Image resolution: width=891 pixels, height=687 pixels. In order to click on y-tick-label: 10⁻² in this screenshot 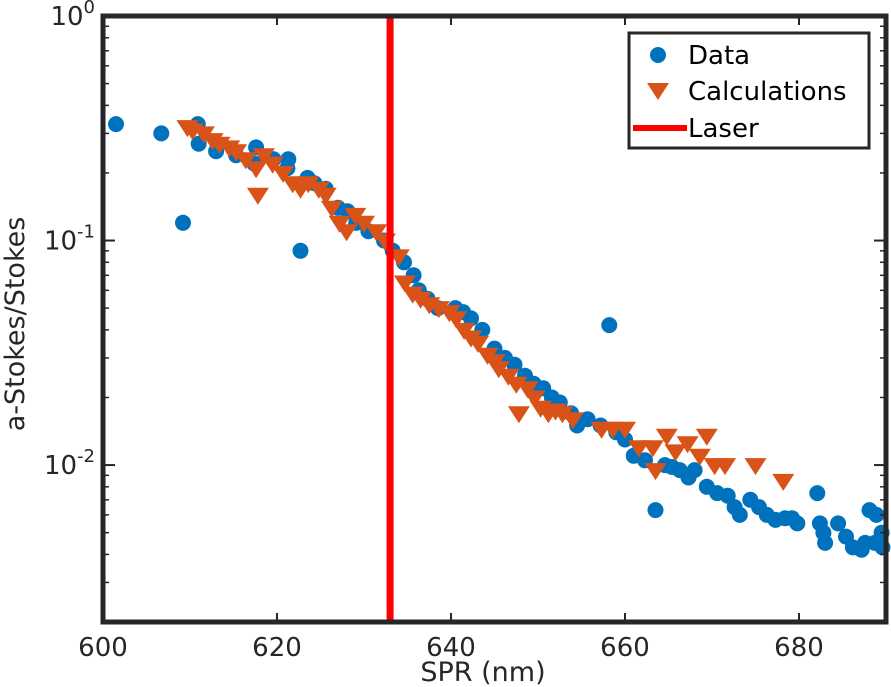, I will do `click(69, 463)`.